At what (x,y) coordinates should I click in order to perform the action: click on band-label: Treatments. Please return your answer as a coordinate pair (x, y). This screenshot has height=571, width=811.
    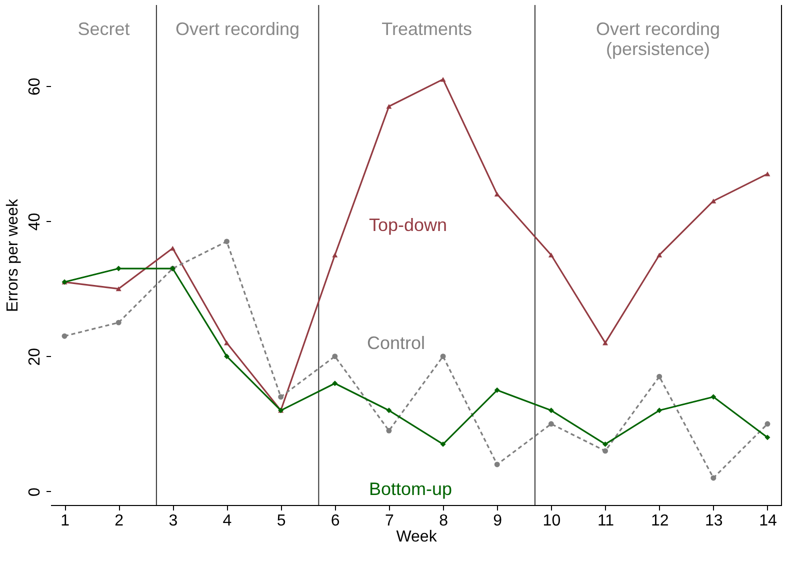
    Looking at the image, I should click on (427, 29).